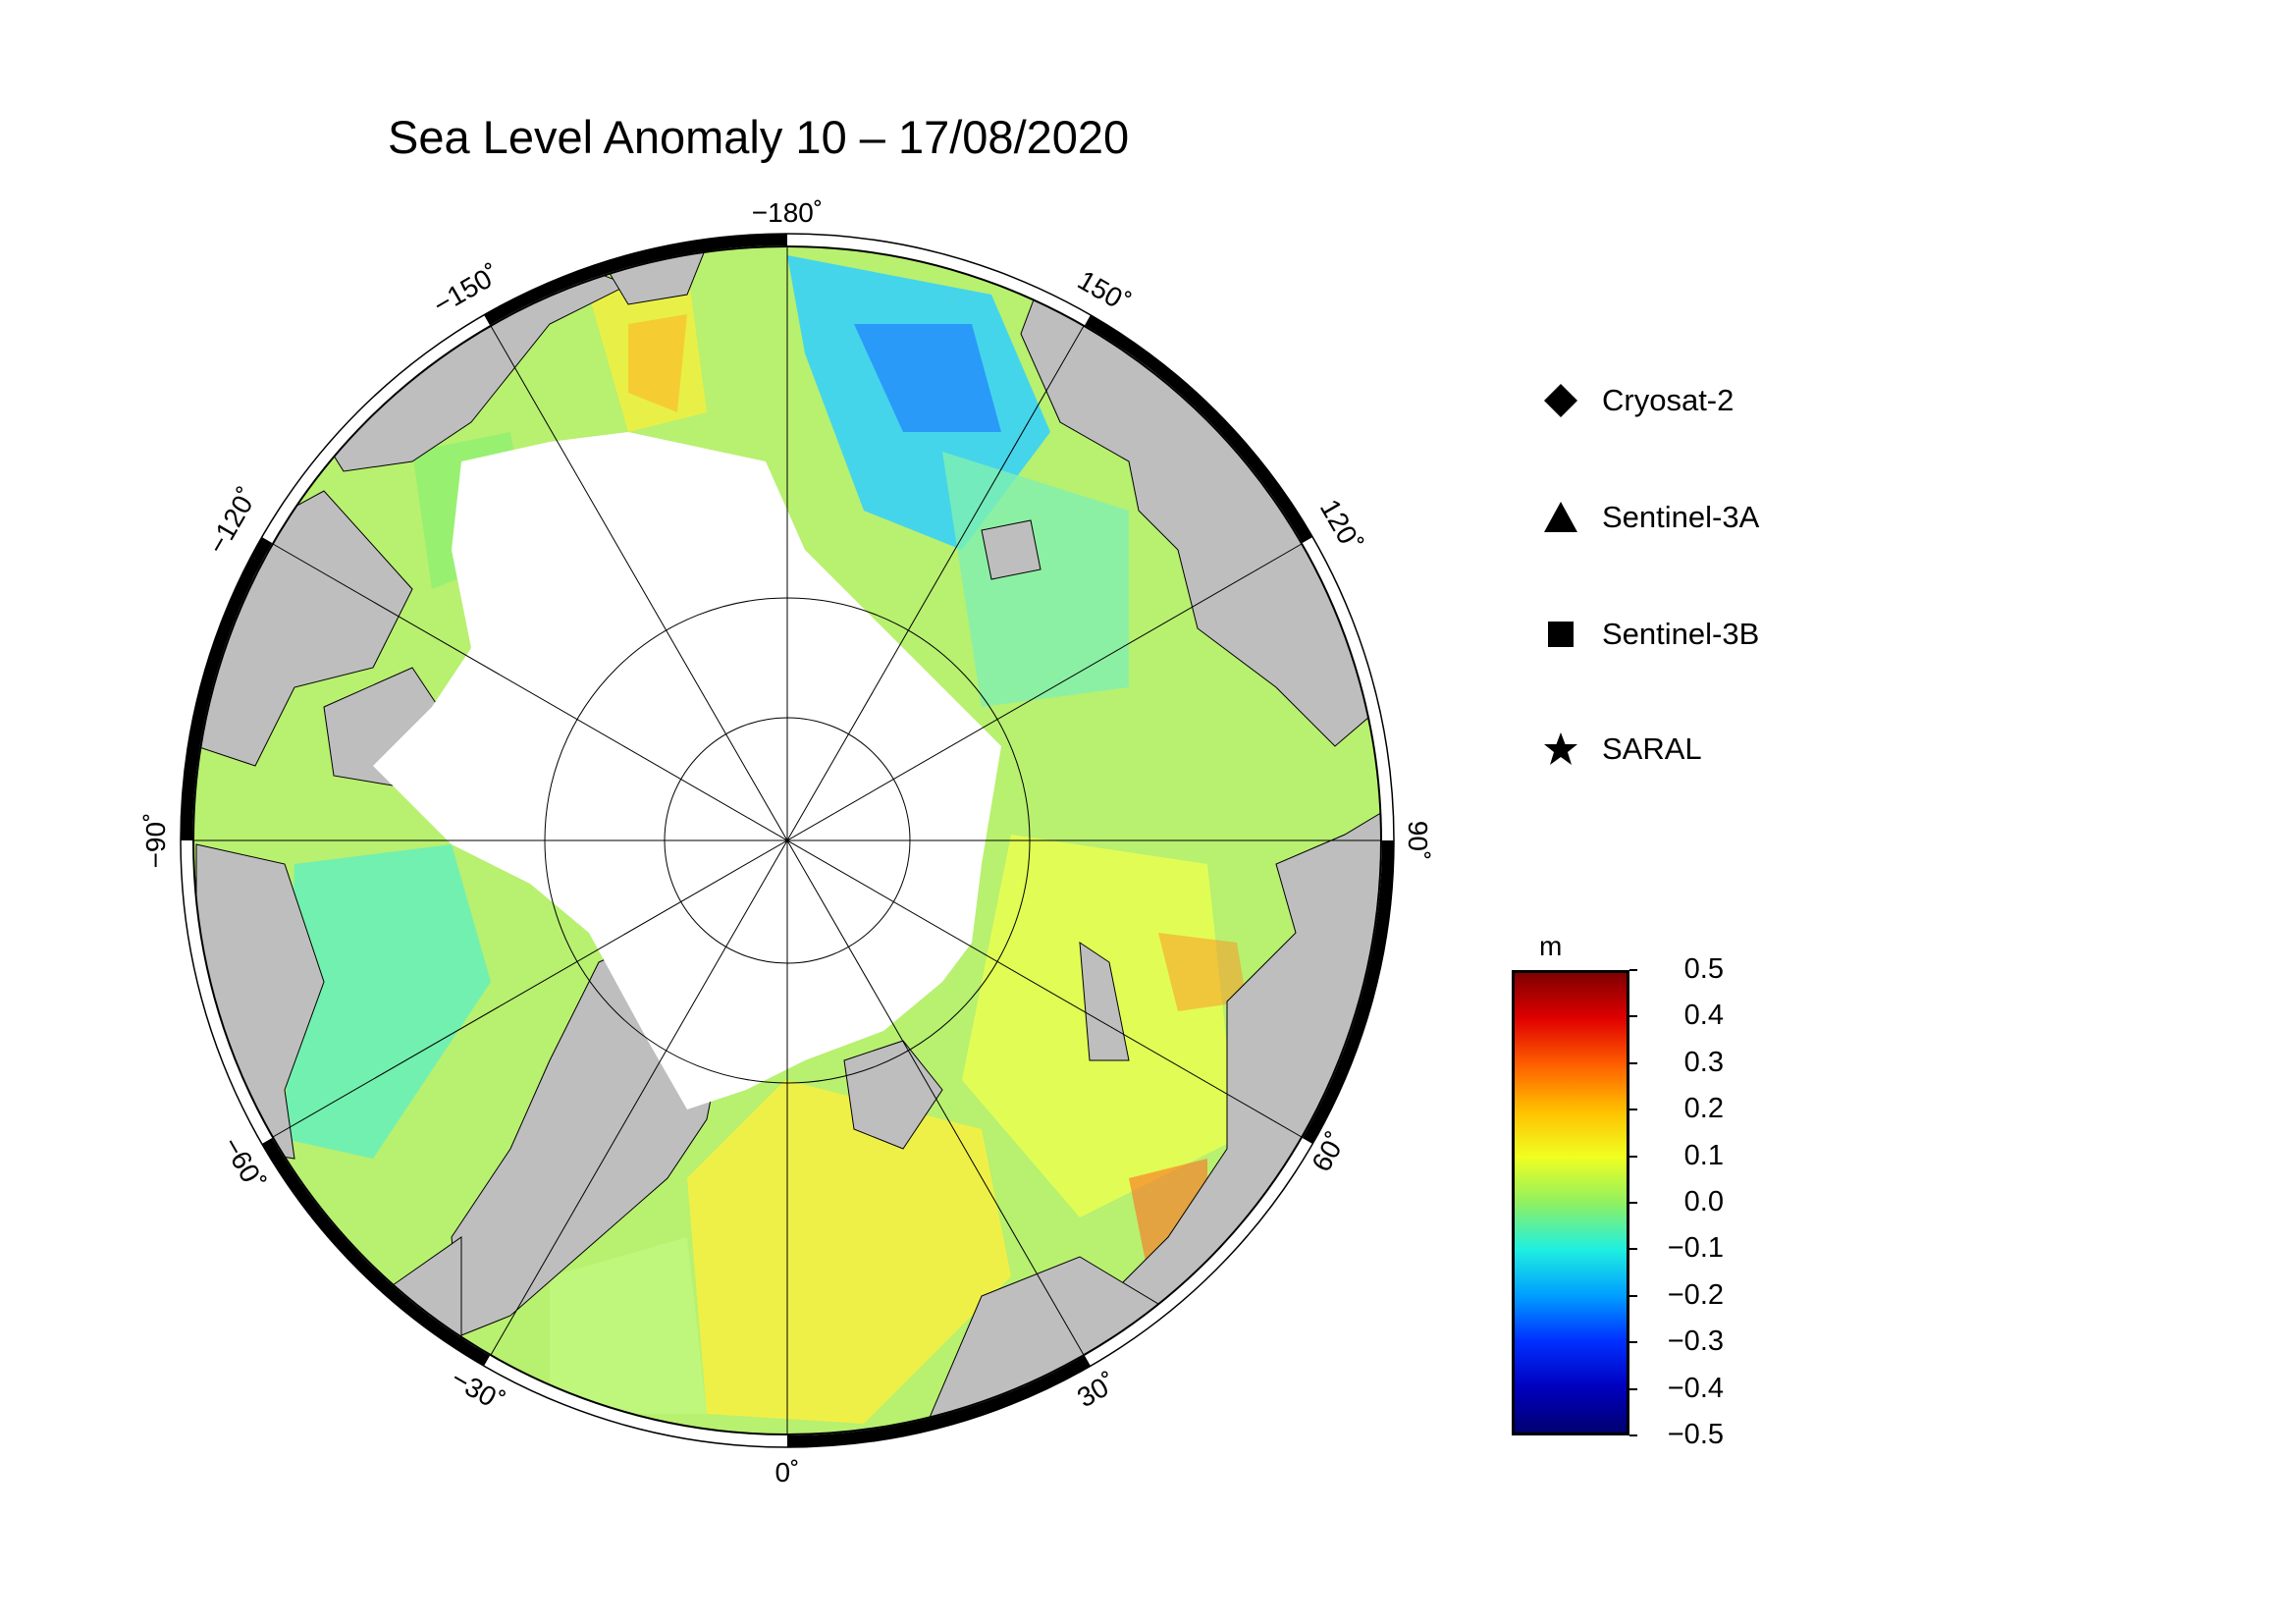 The width and height of the screenshot is (2296, 1623). I want to click on colorbar-tick-label: −0.4, so click(1695, 1388).